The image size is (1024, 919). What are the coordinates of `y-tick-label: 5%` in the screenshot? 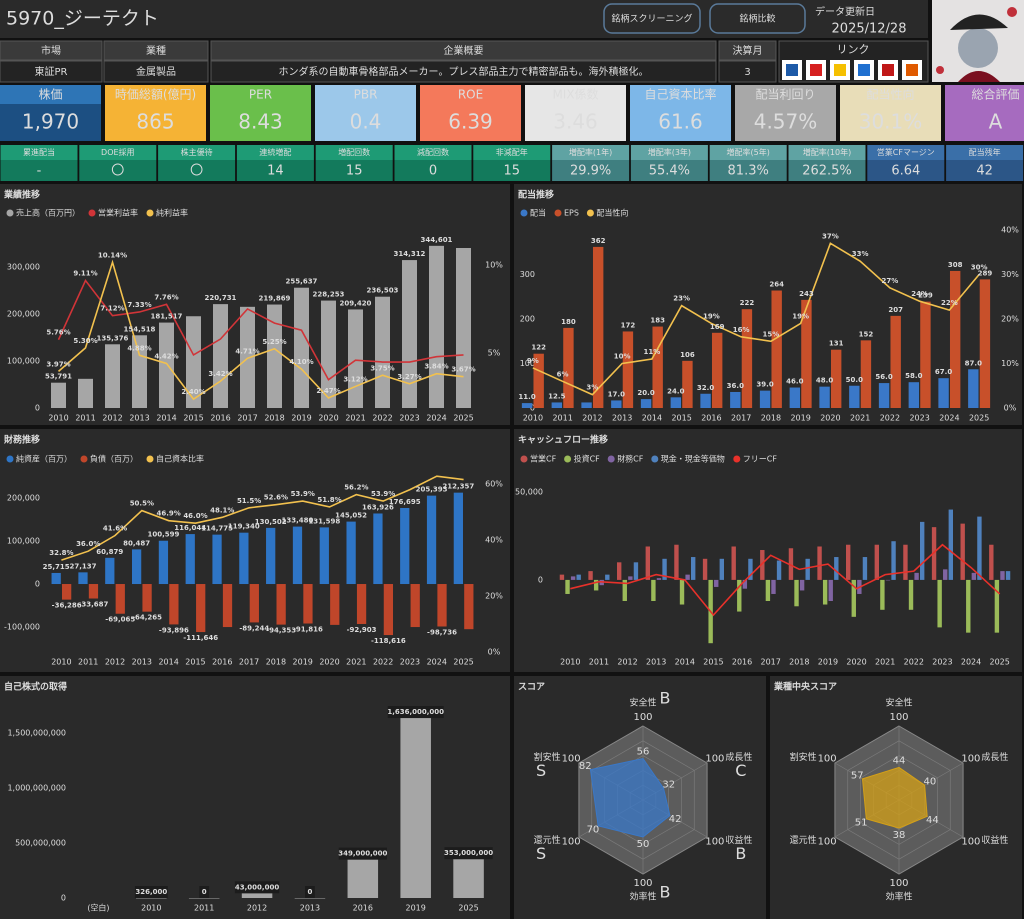 It's located at (494, 353).